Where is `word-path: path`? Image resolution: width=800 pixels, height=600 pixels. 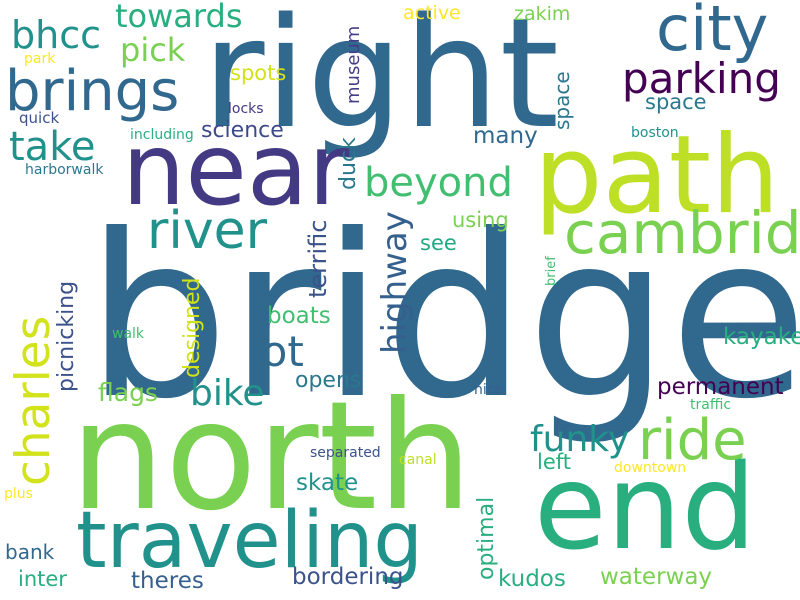 word-path: path is located at coordinates (657, 175).